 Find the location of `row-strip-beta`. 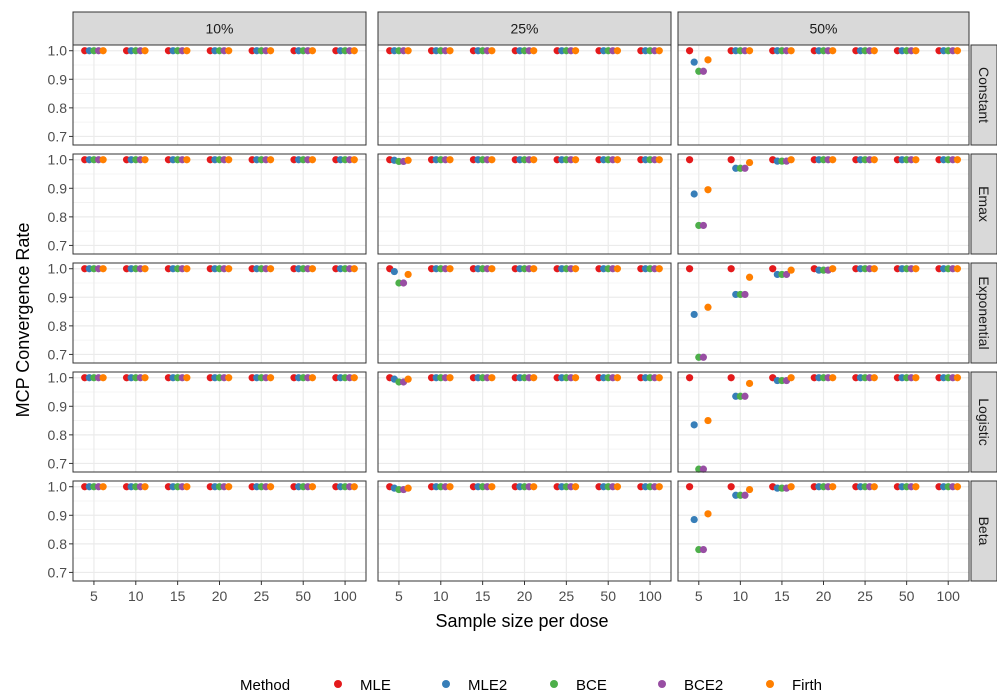

row-strip-beta is located at coordinates (983, 531).